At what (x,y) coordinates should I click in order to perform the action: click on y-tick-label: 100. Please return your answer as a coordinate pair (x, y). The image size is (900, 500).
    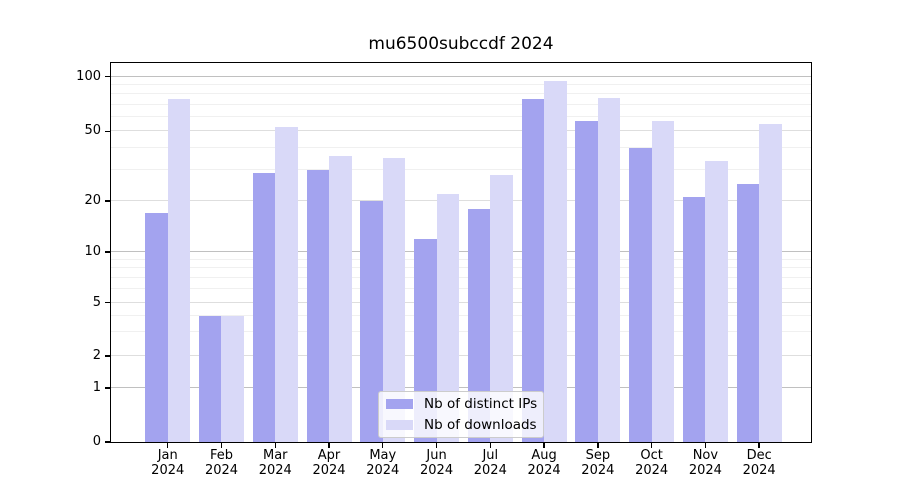
    Looking at the image, I should click on (88, 76).